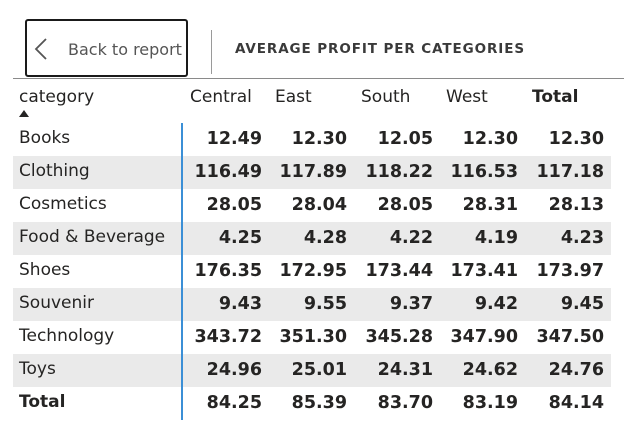  What do you see at coordinates (405, 370) in the screenshot?
I see `cell-south: 24.31` at bounding box center [405, 370].